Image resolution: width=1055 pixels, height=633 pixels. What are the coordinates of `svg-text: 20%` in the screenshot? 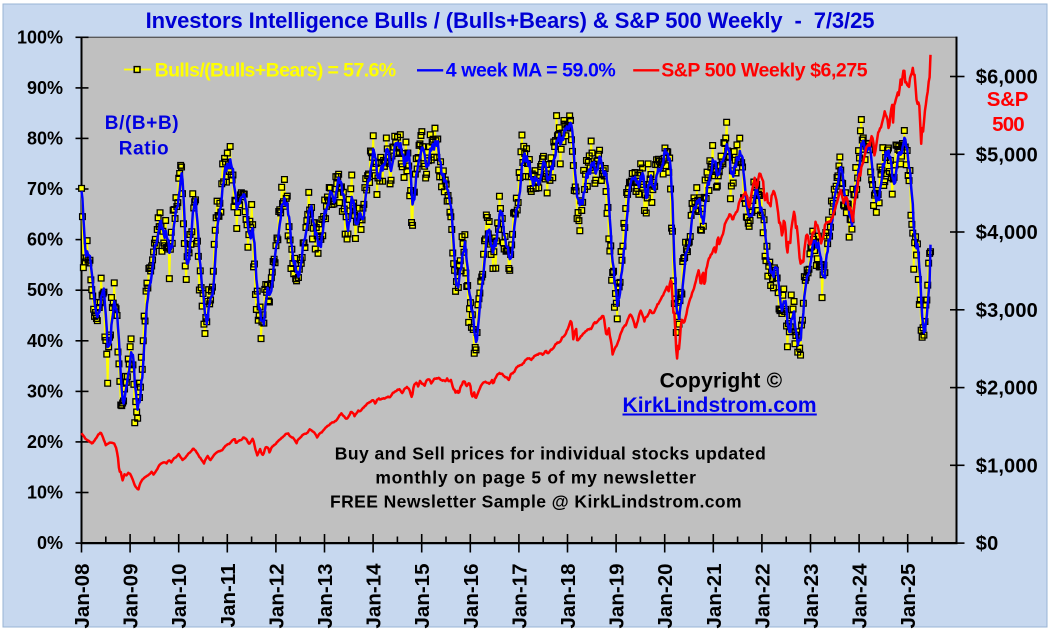 It's located at (45, 442).